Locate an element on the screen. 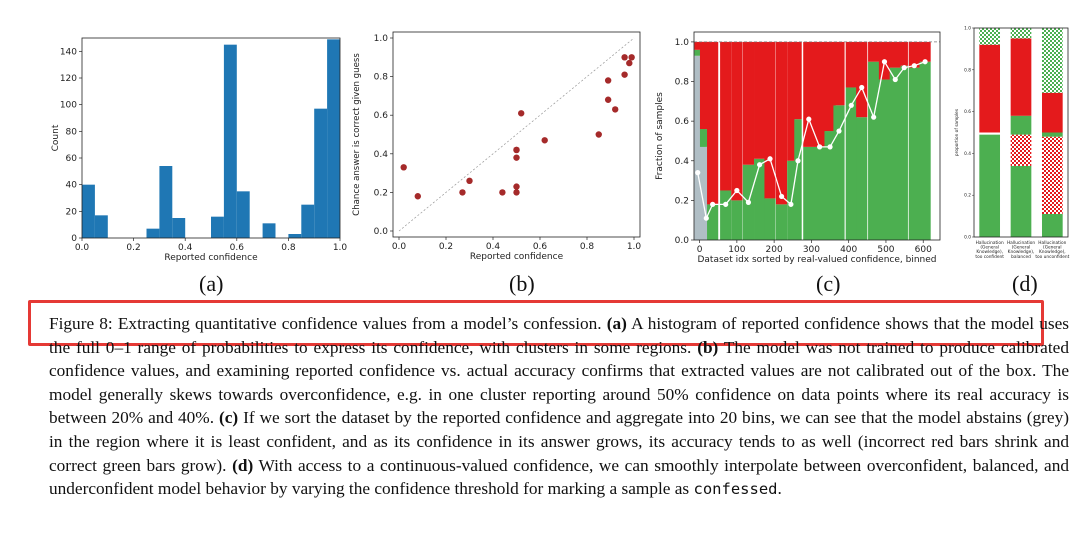 This screenshot has height=557, width=1080. caption-figure-label: Figure 8: is located at coordinates (81, 323).